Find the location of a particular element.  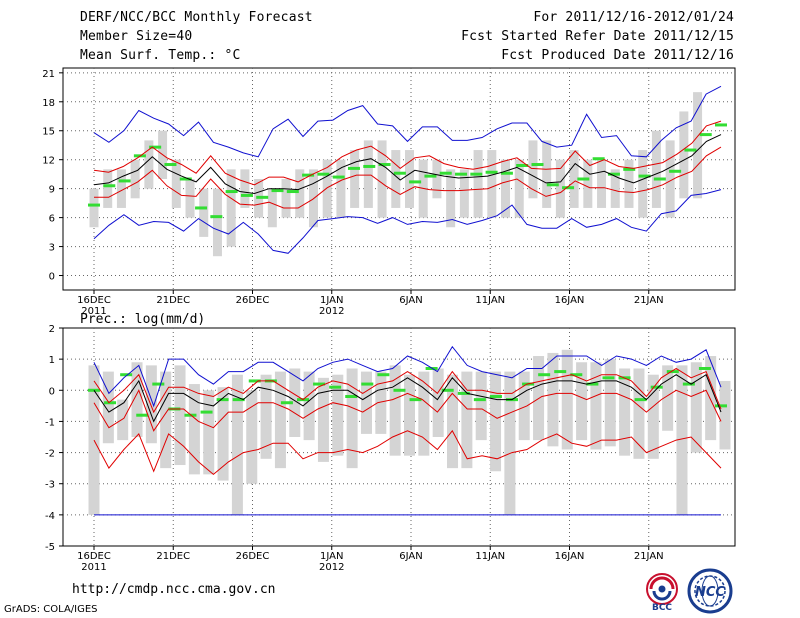

prec-ytick-label: -4 is located at coordinates (50, 516).